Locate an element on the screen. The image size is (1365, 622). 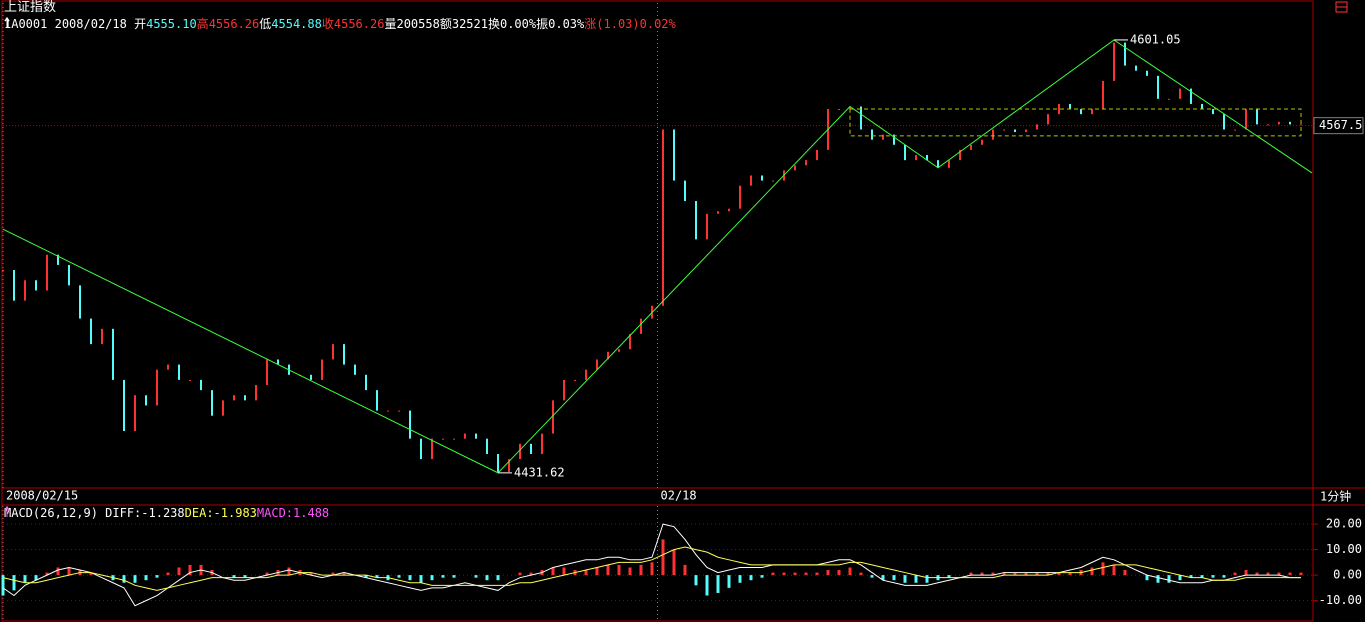
x-tick-label: 2008/02/15 is located at coordinates (42, 496).